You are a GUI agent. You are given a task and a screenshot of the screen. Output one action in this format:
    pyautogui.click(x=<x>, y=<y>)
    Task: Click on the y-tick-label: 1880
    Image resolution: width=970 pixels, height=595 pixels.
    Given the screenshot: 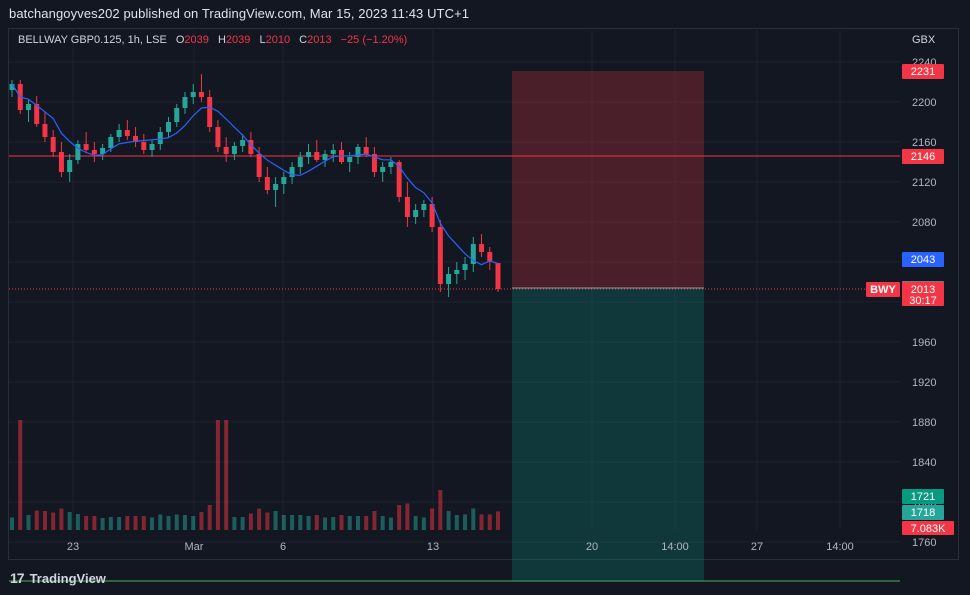 What is the action you would take?
    pyautogui.click(x=924, y=423)
    